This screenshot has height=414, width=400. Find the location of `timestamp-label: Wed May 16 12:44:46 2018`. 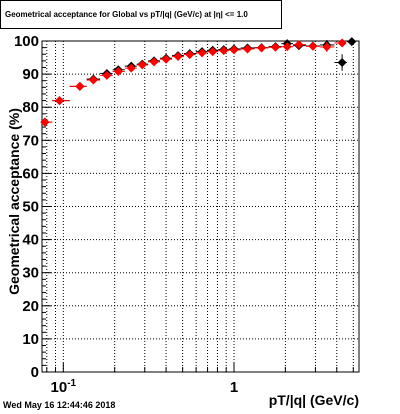

timestamp-label: Wed May 16 12:44:46 2018 is located at coordinates (59, 405).